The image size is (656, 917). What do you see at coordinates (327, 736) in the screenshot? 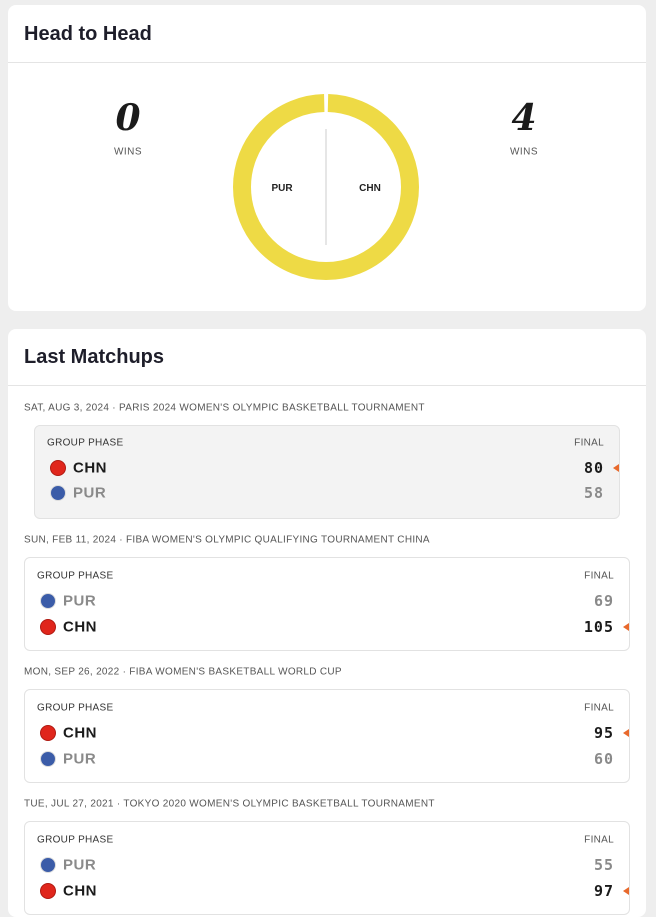
I see `match-box: GROUP PHASE FINAL CHN 95 PUR 60` at bounding box center [327, 736].